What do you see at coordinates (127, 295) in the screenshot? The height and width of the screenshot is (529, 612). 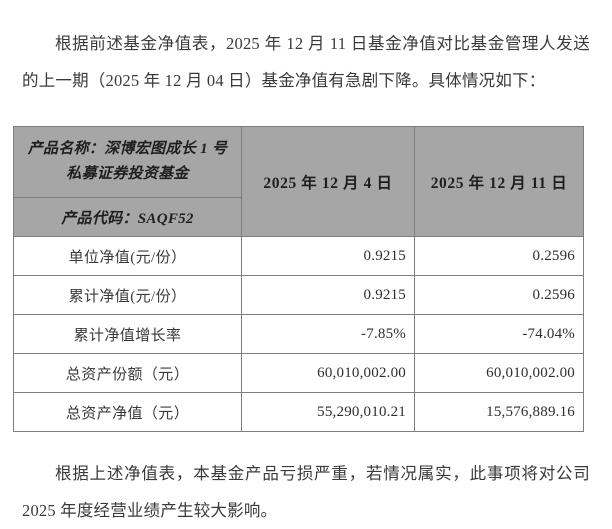 I see `row-label-cumulative-nav: 累计净值(元/份）` at bounding box center [127, 295].